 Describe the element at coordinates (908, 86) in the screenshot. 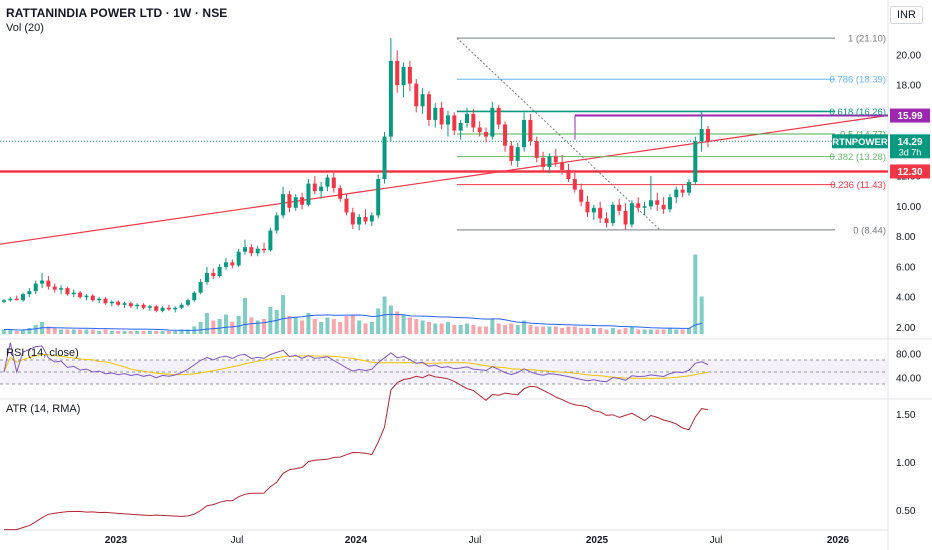

I see `price-axis-tick: 18.00` at that location.